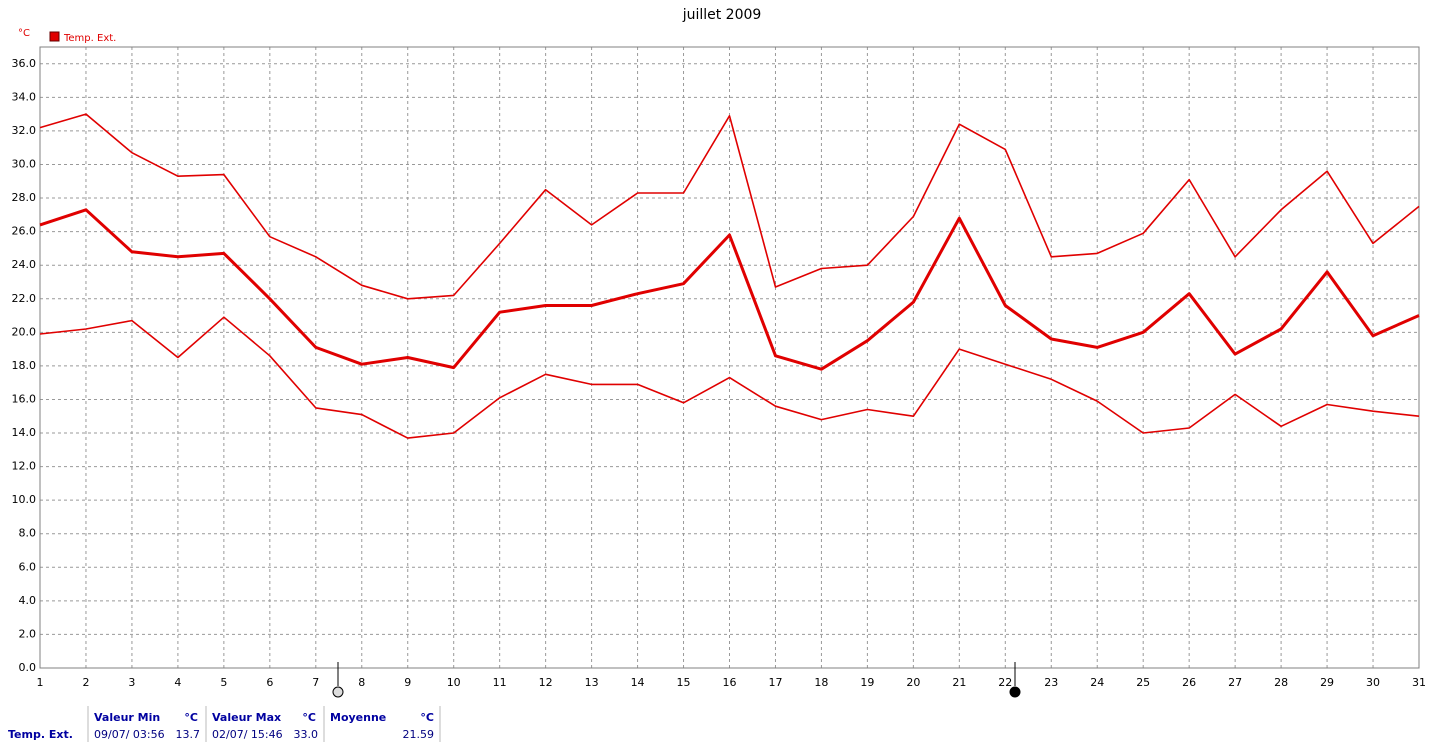  I want to click on x-tick-label: 15, so click(684, 682).